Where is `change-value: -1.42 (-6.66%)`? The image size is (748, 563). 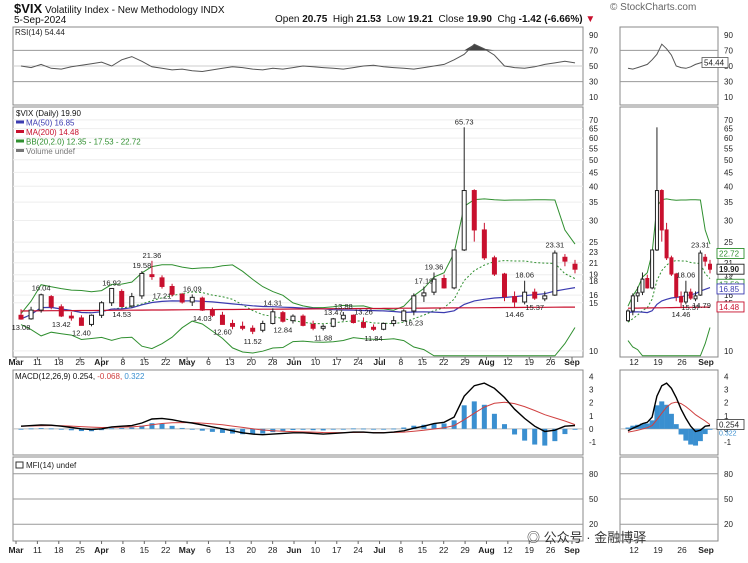 change-value: -1.42 (-6.66%) is located at coordinates (550, 19).